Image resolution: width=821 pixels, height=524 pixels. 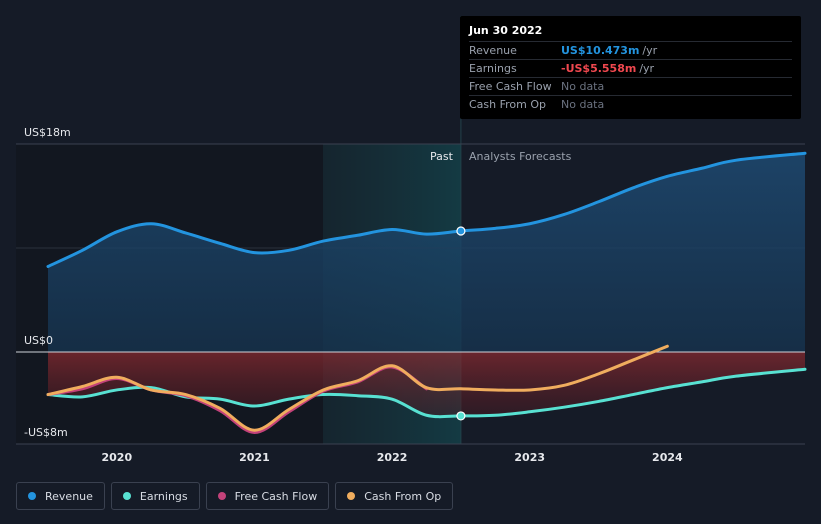 I want to click on tooltip-label: Cash From Op, so click(x=508, y=104).